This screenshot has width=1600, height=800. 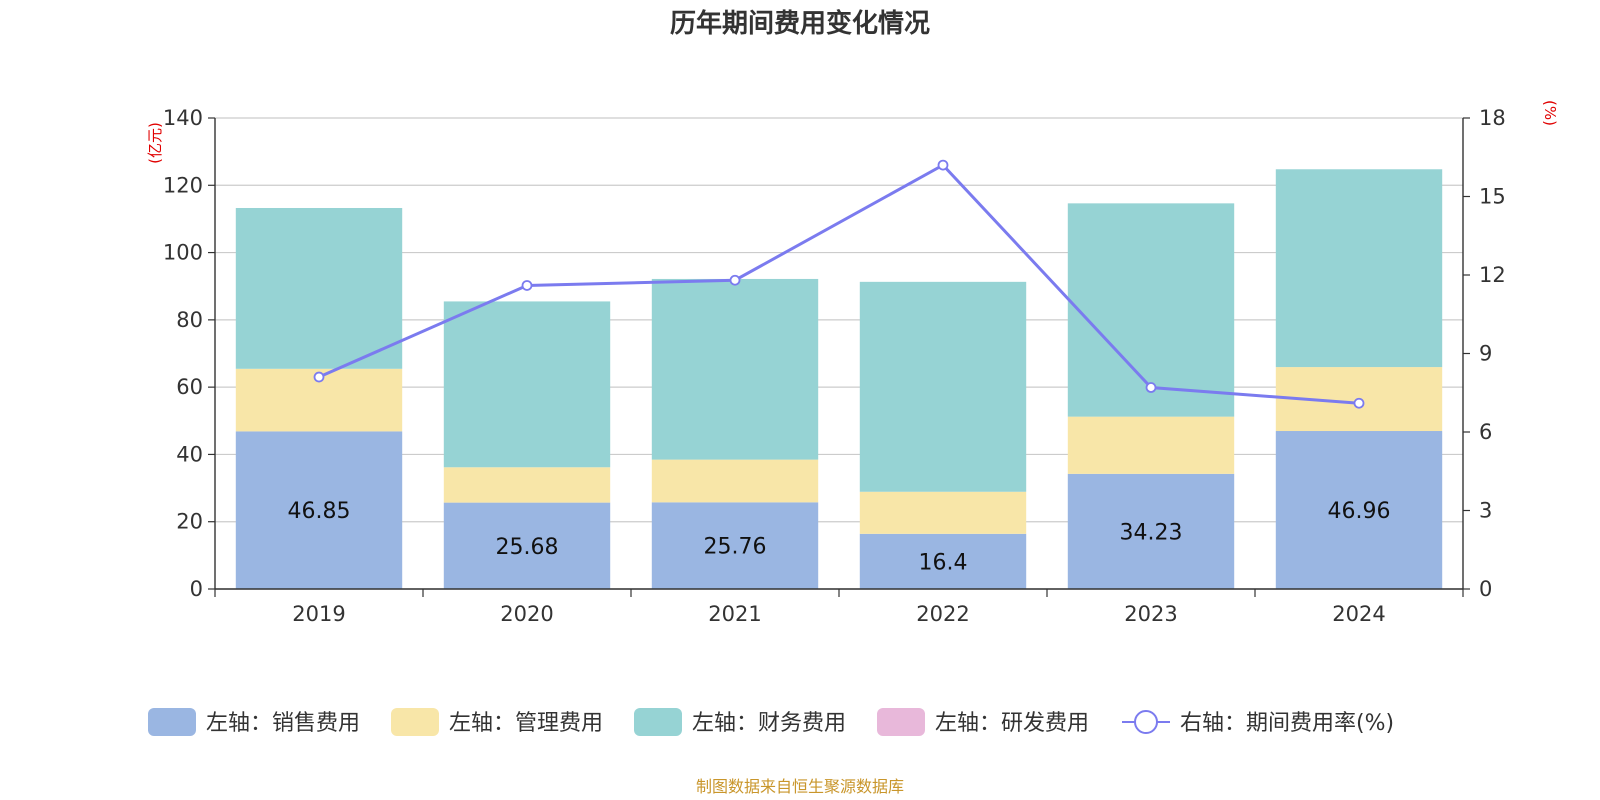 I want to click on left-tick-label: 100, so click(x=183, y=253).